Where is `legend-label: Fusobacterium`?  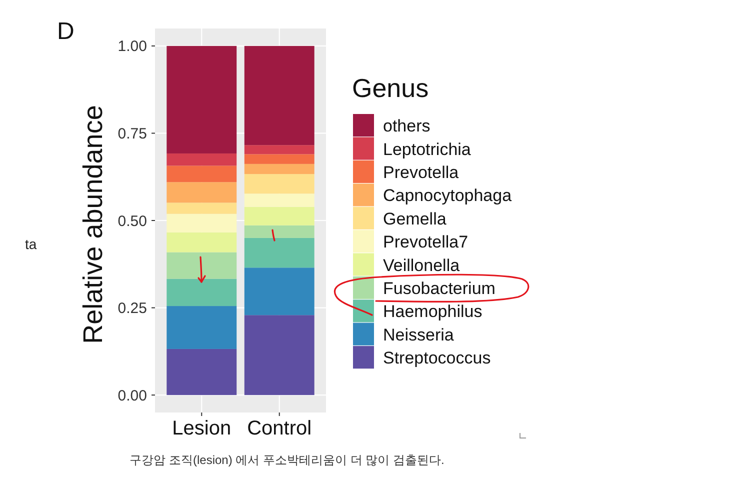 legend-label: Fusobacterium is located at coordinates (439, 288).